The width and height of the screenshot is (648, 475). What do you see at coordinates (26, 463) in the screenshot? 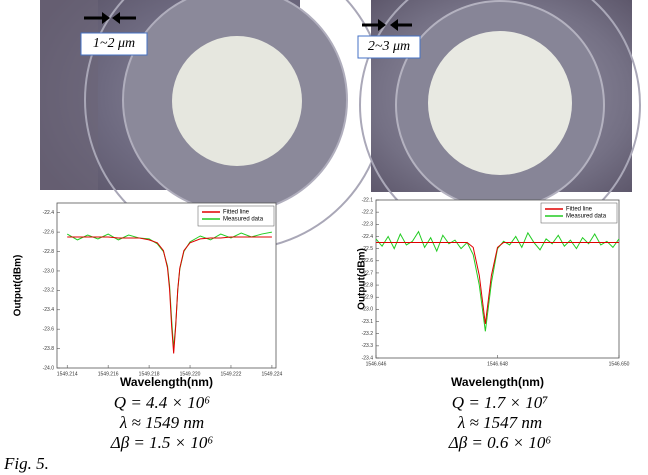
I see `figure-caption: Fig. 5.` at bounding box center [26, 463].